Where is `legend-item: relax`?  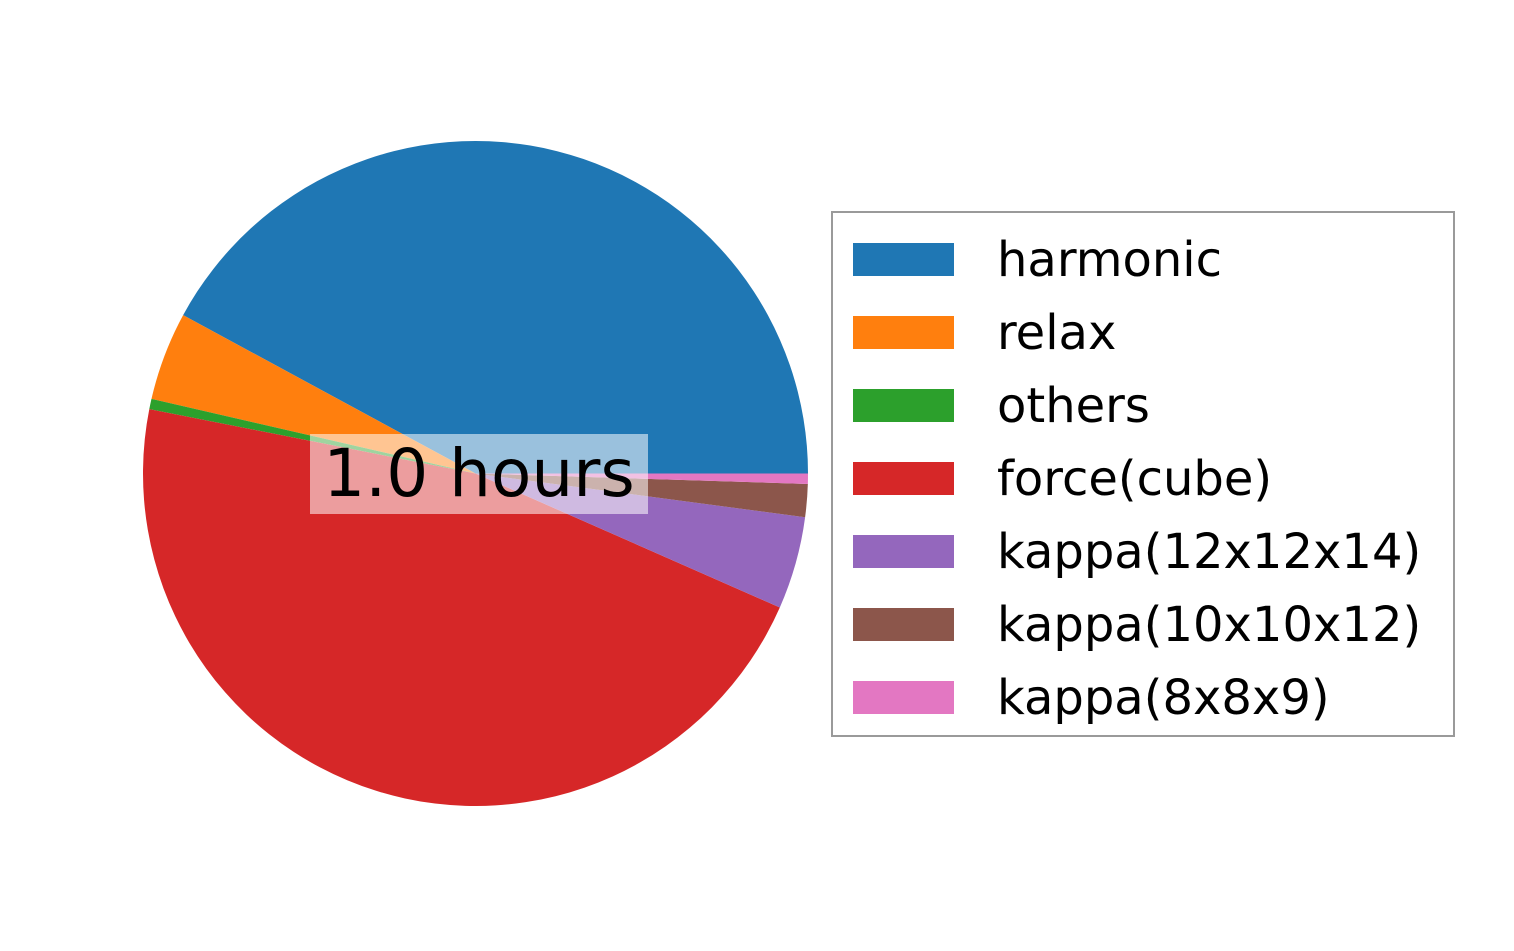
legend-item: relax is located at coordinates (1153, 332).